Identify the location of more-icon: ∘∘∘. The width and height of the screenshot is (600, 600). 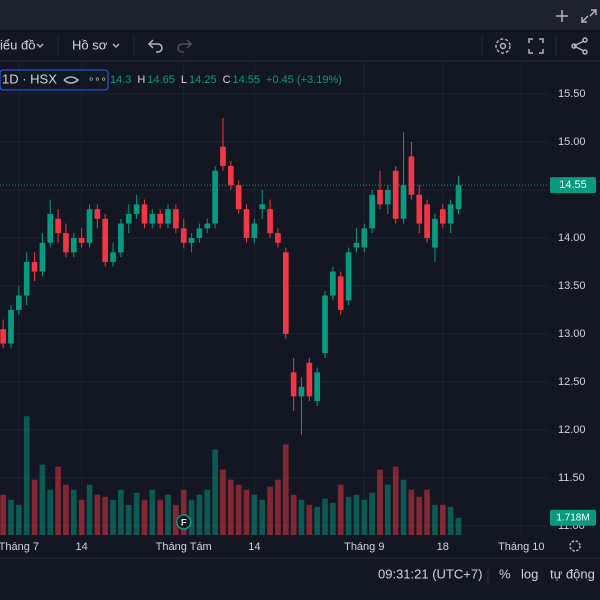
(97, 80).